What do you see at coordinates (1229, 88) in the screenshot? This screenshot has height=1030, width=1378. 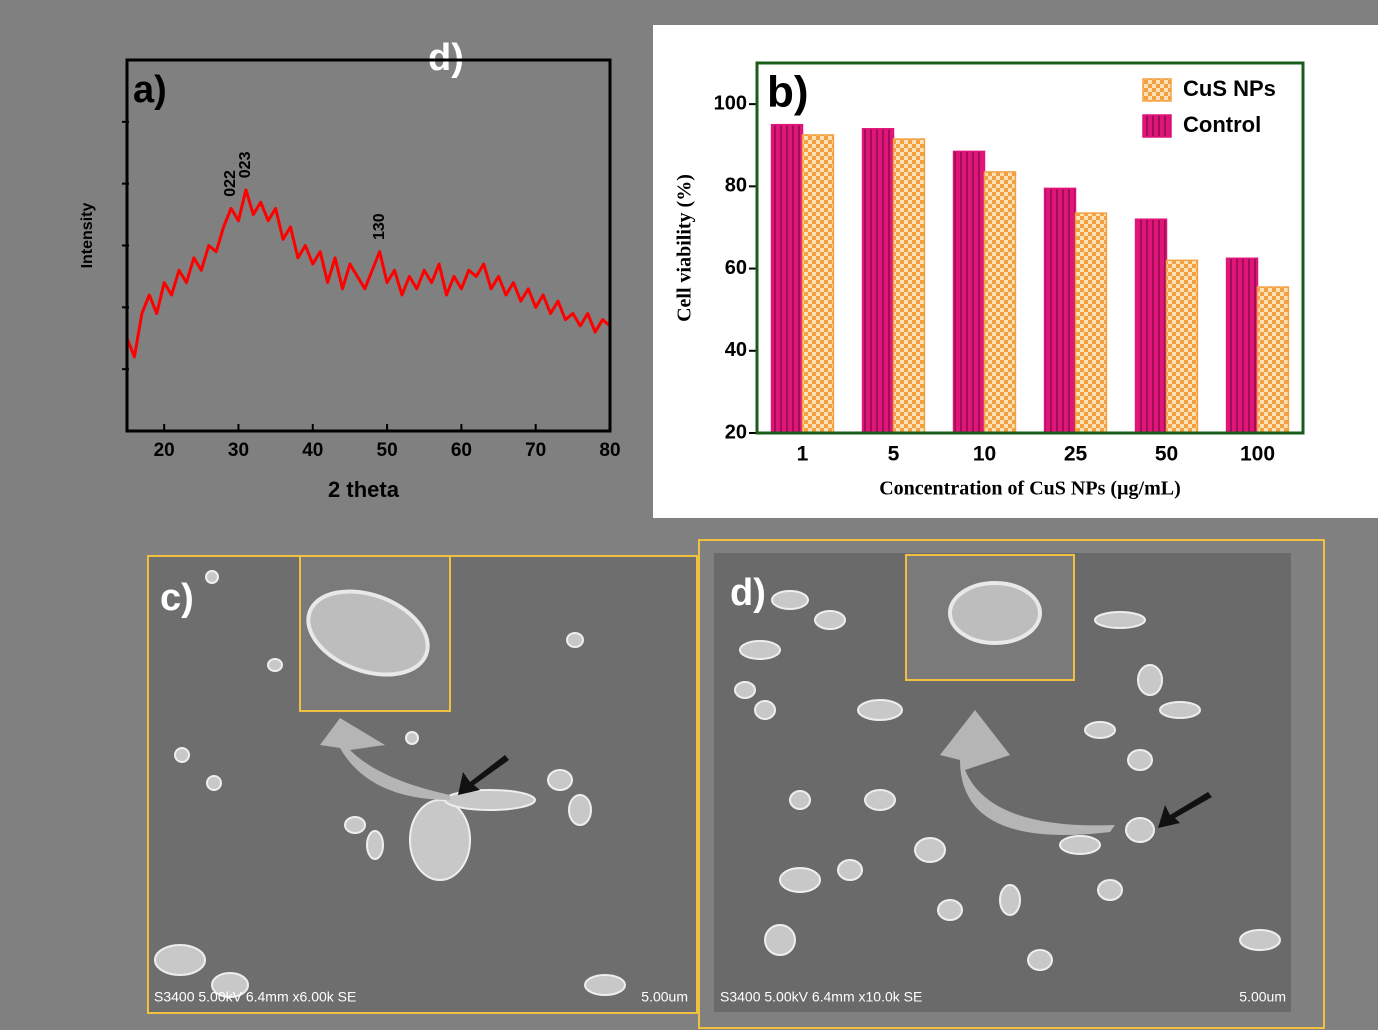 I see `legend-label: CuS NPs` at bounding box center [1229, 88].